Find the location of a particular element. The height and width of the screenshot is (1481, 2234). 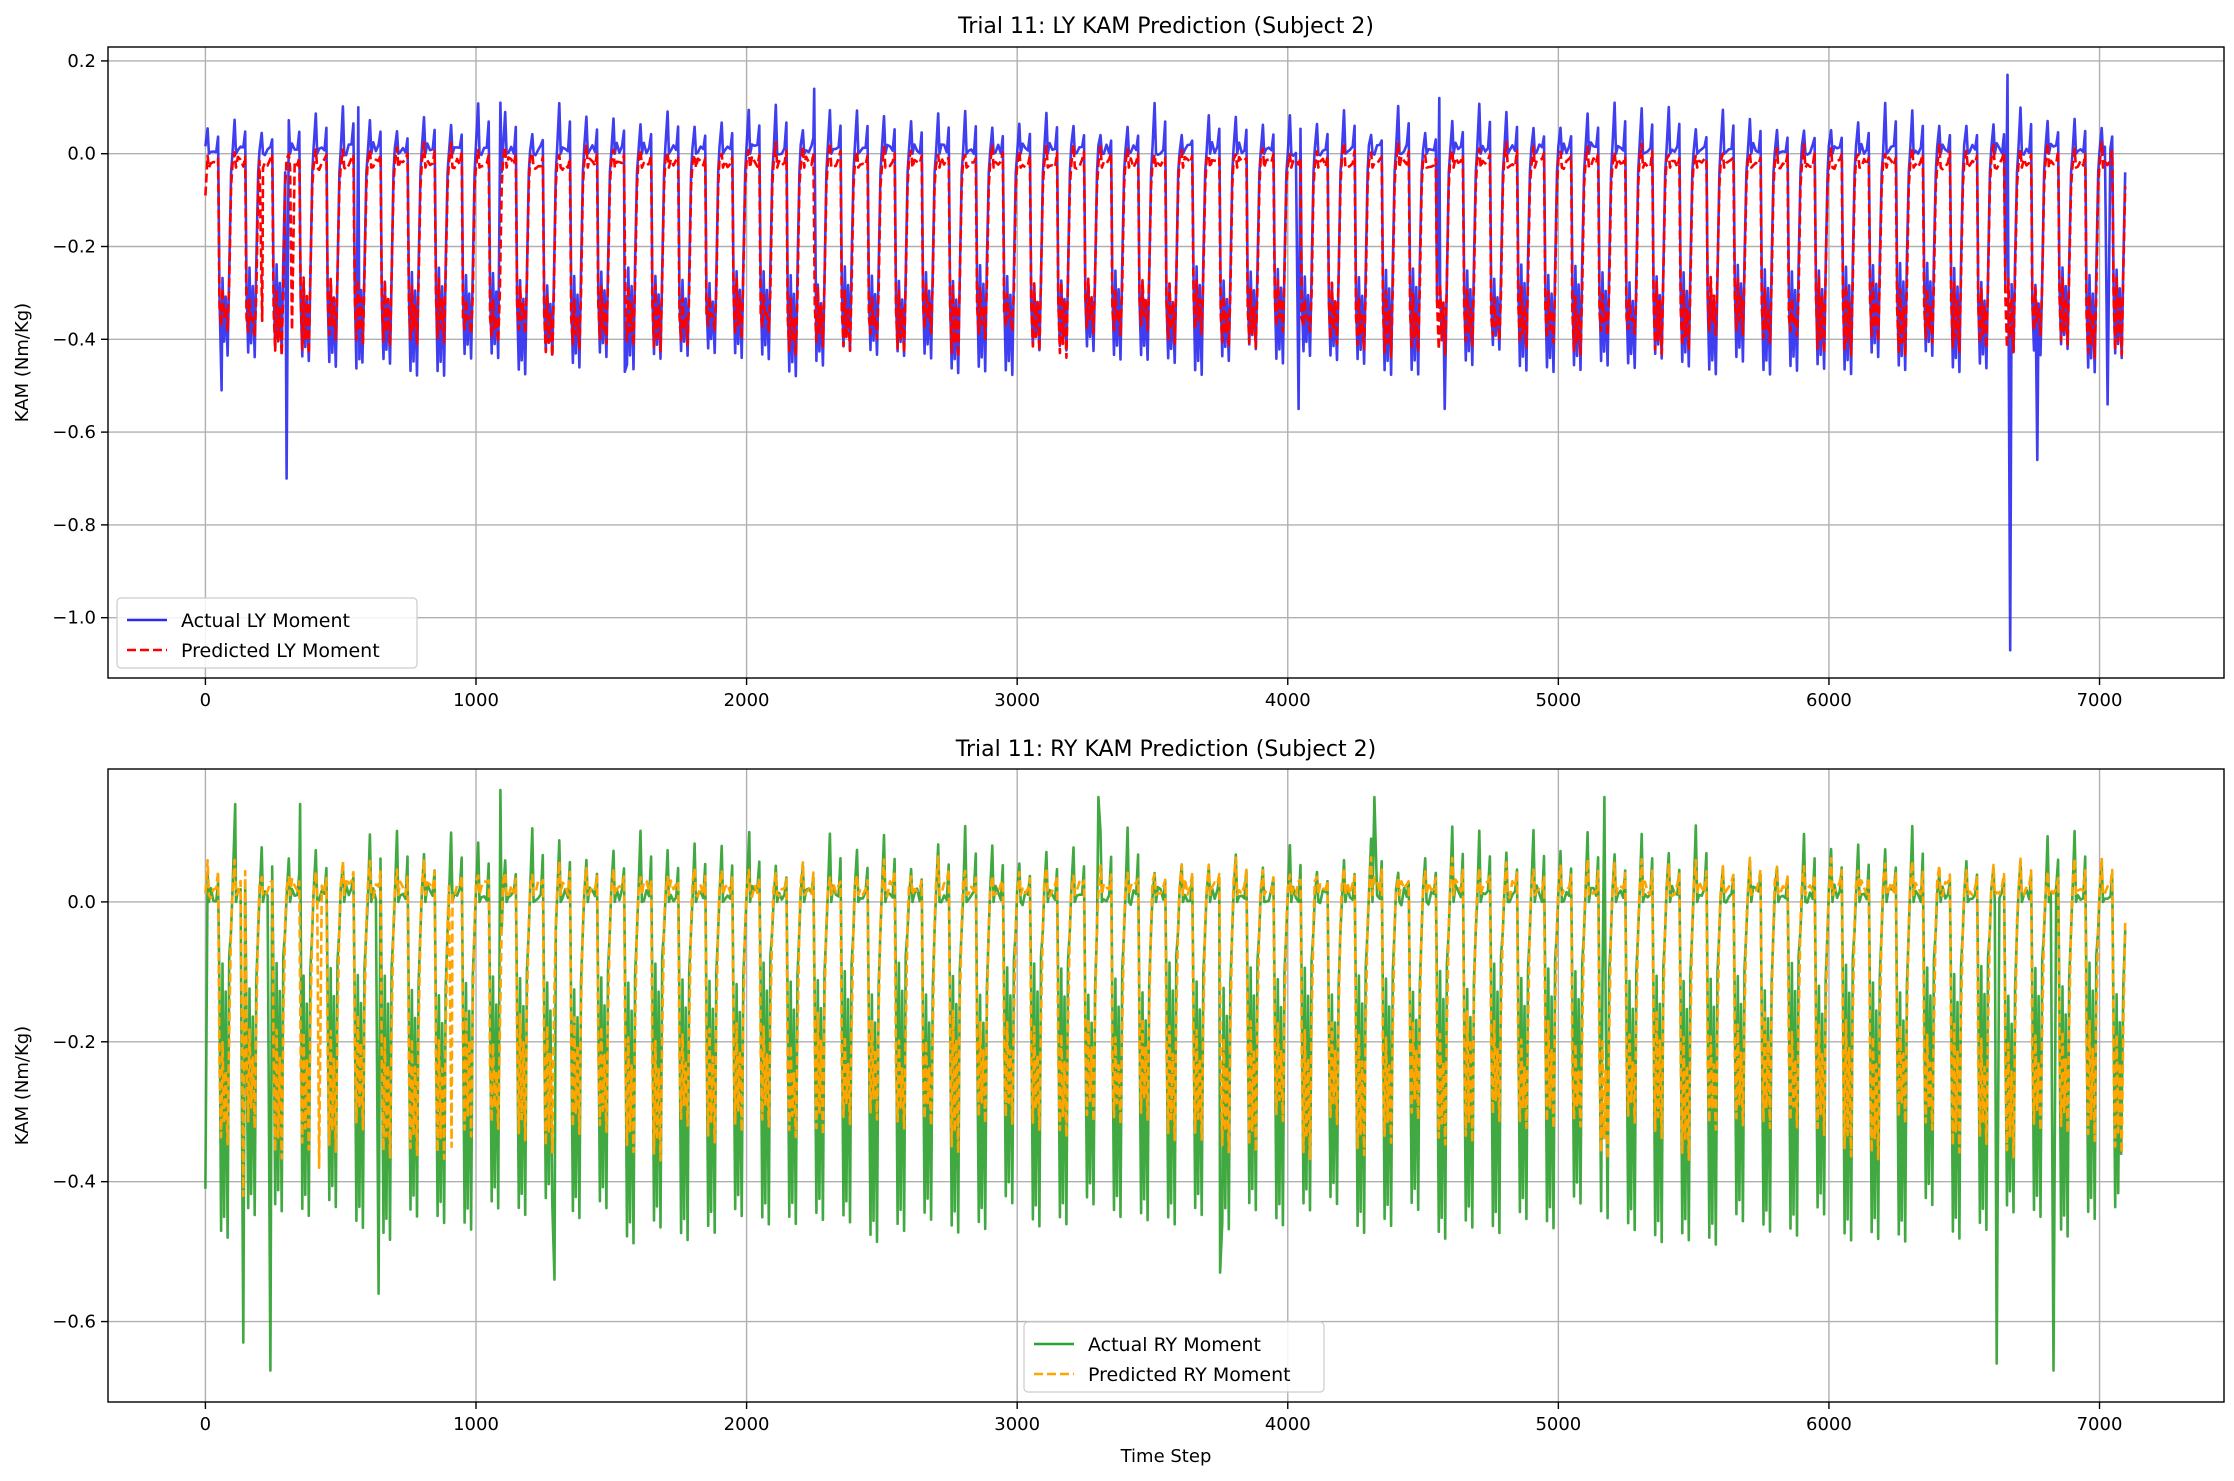

legend-label: Actual RY Moment is located at coordinates (1174, 1345).